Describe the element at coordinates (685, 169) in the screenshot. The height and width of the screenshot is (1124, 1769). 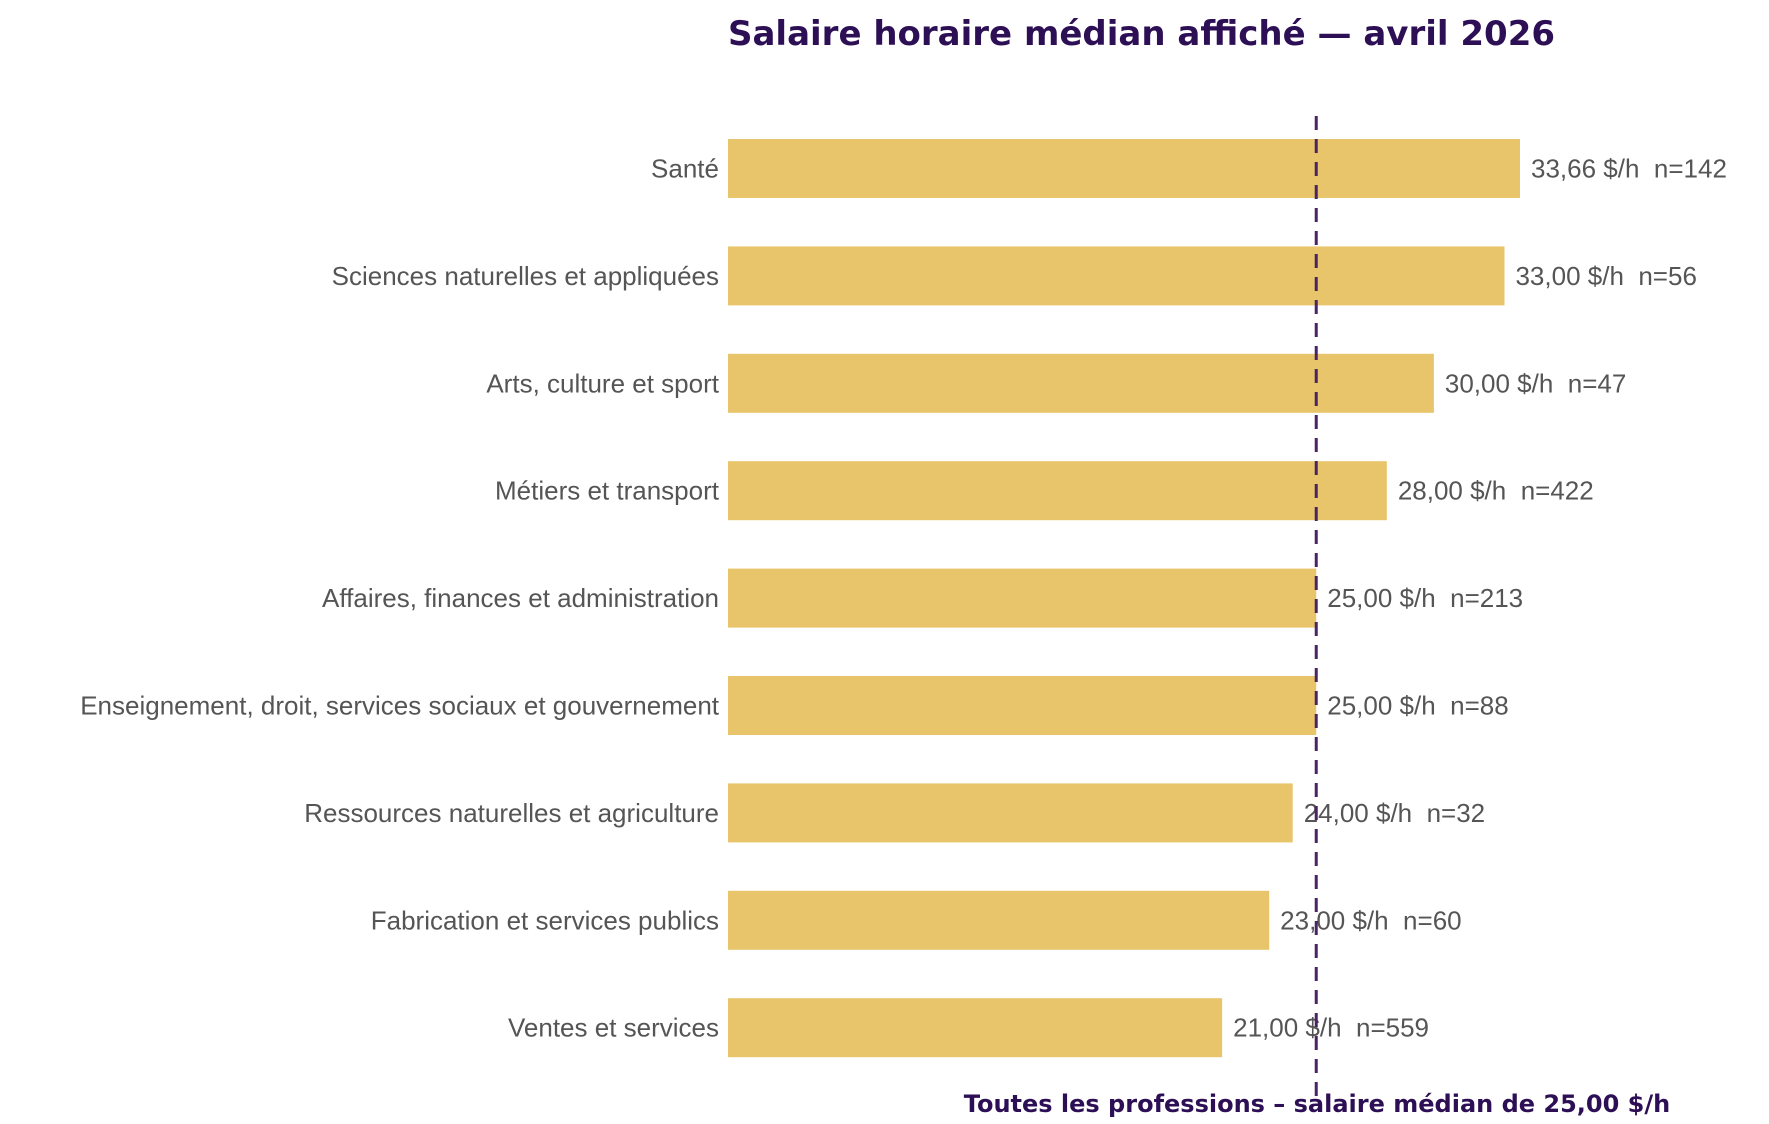
I see `category-label: Santé` at that location.